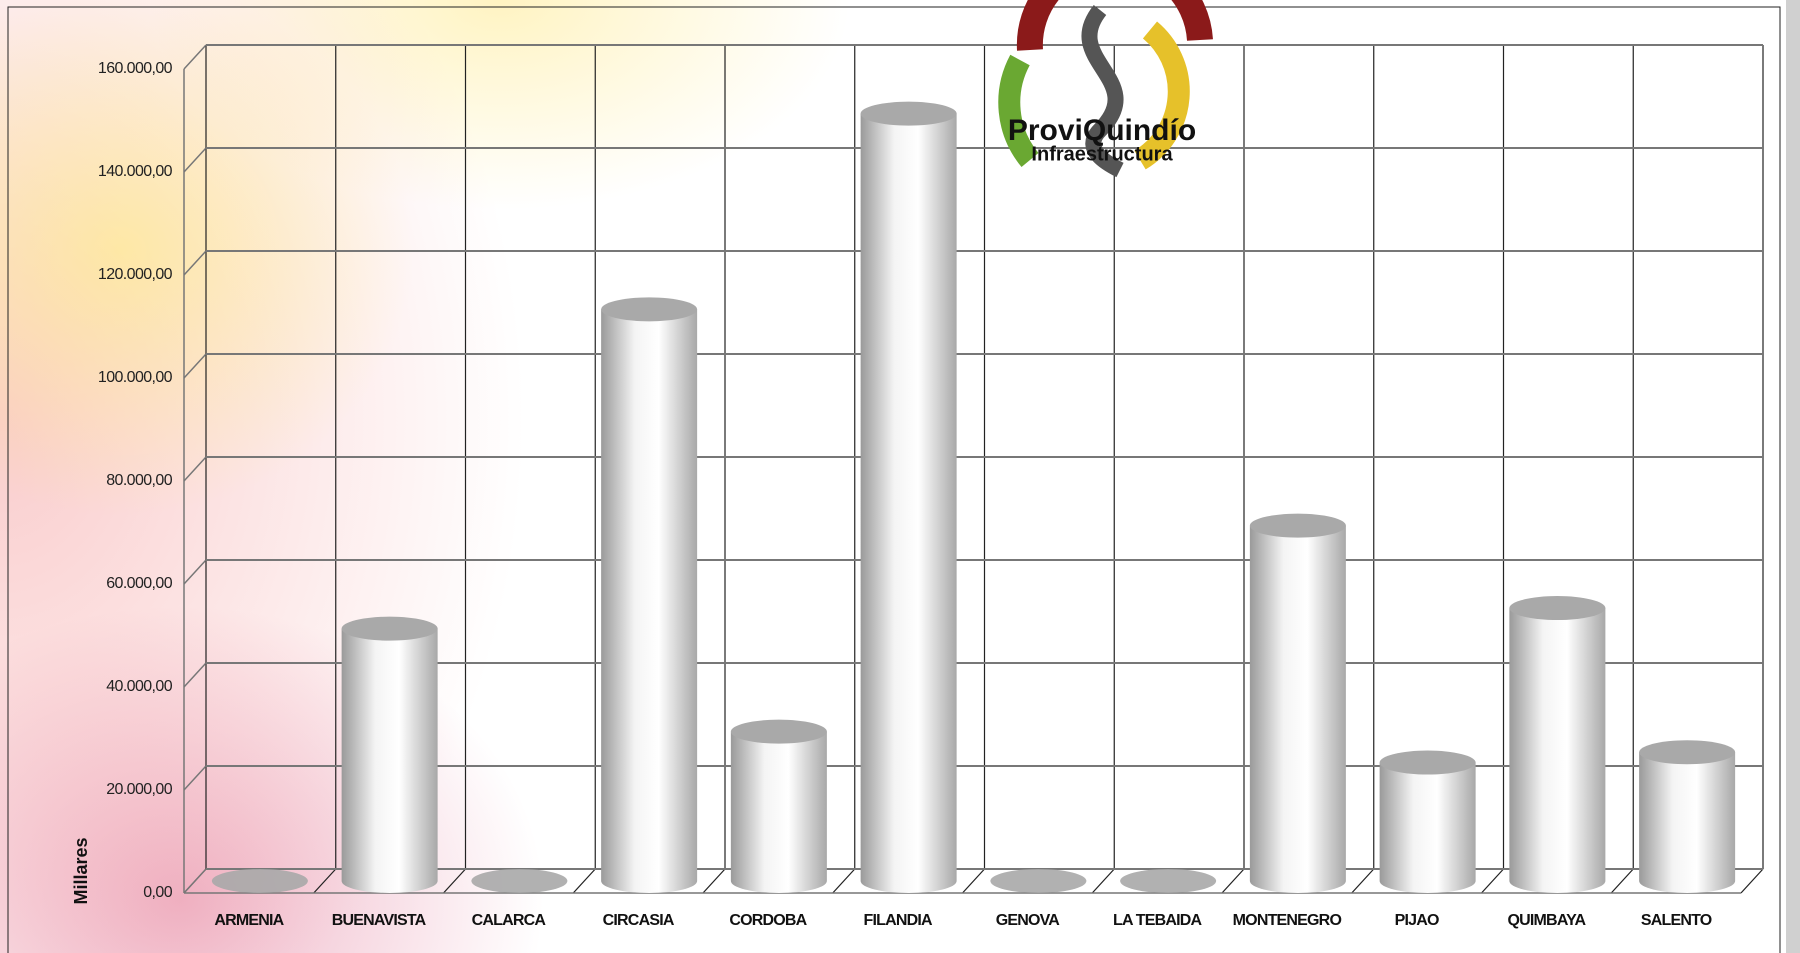 The width and height of the screenshot is (1800, 953). Describe the element at coordinates (1102, 130) in the screenshot. I see `logo-name: ProviQuindío` at that location.